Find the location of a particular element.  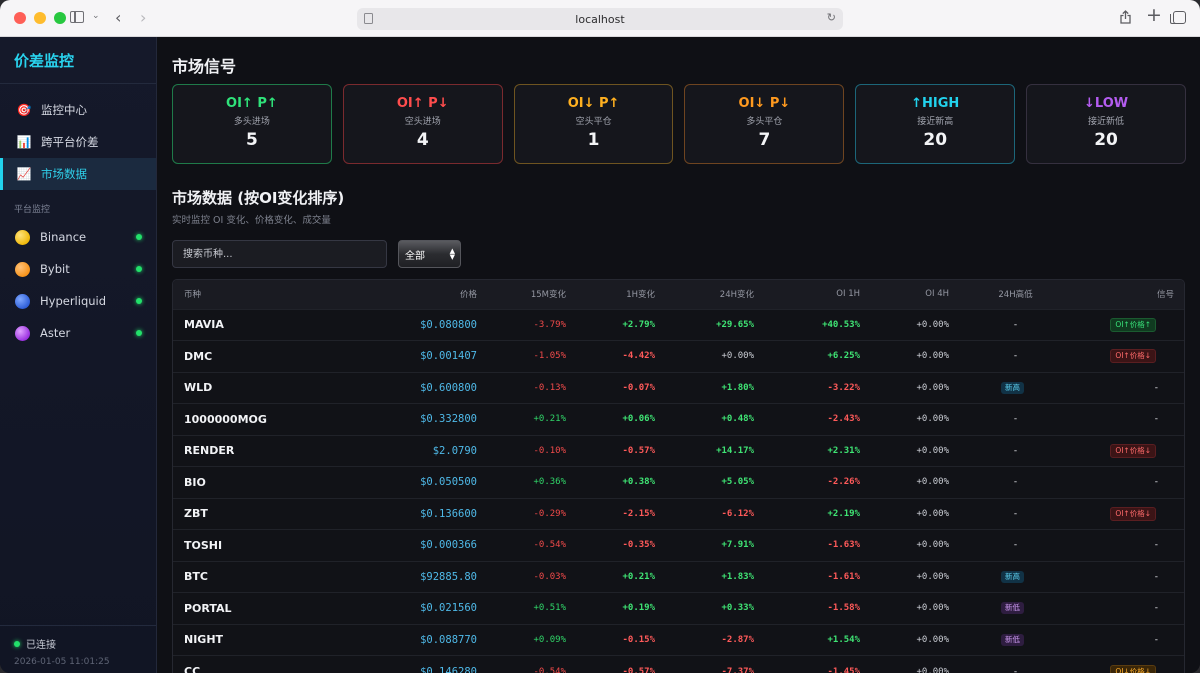

change-15m-cell: -0.54% is located at coordinates (549, 545).